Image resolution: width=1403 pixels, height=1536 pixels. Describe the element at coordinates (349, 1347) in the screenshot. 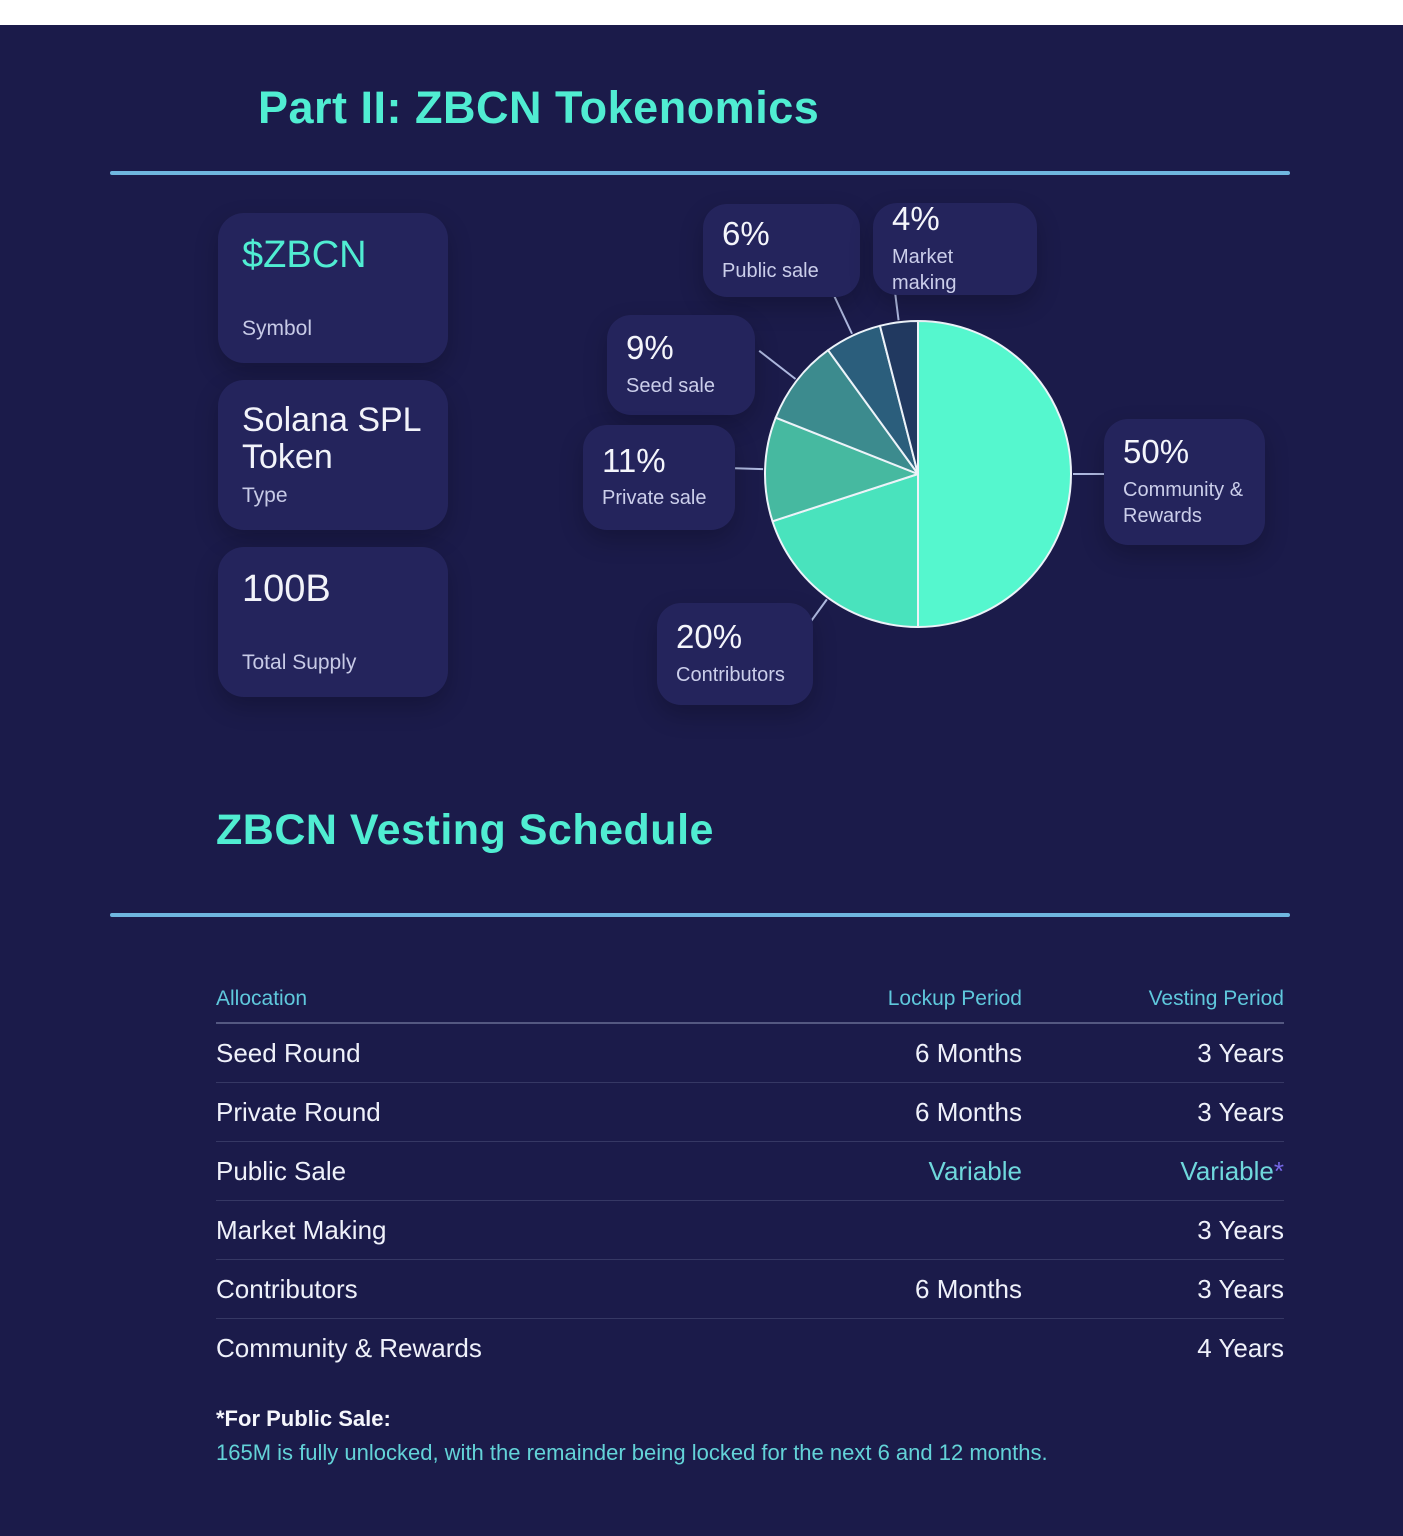

I see `allocation-cell: Community & Rewards` at that location.